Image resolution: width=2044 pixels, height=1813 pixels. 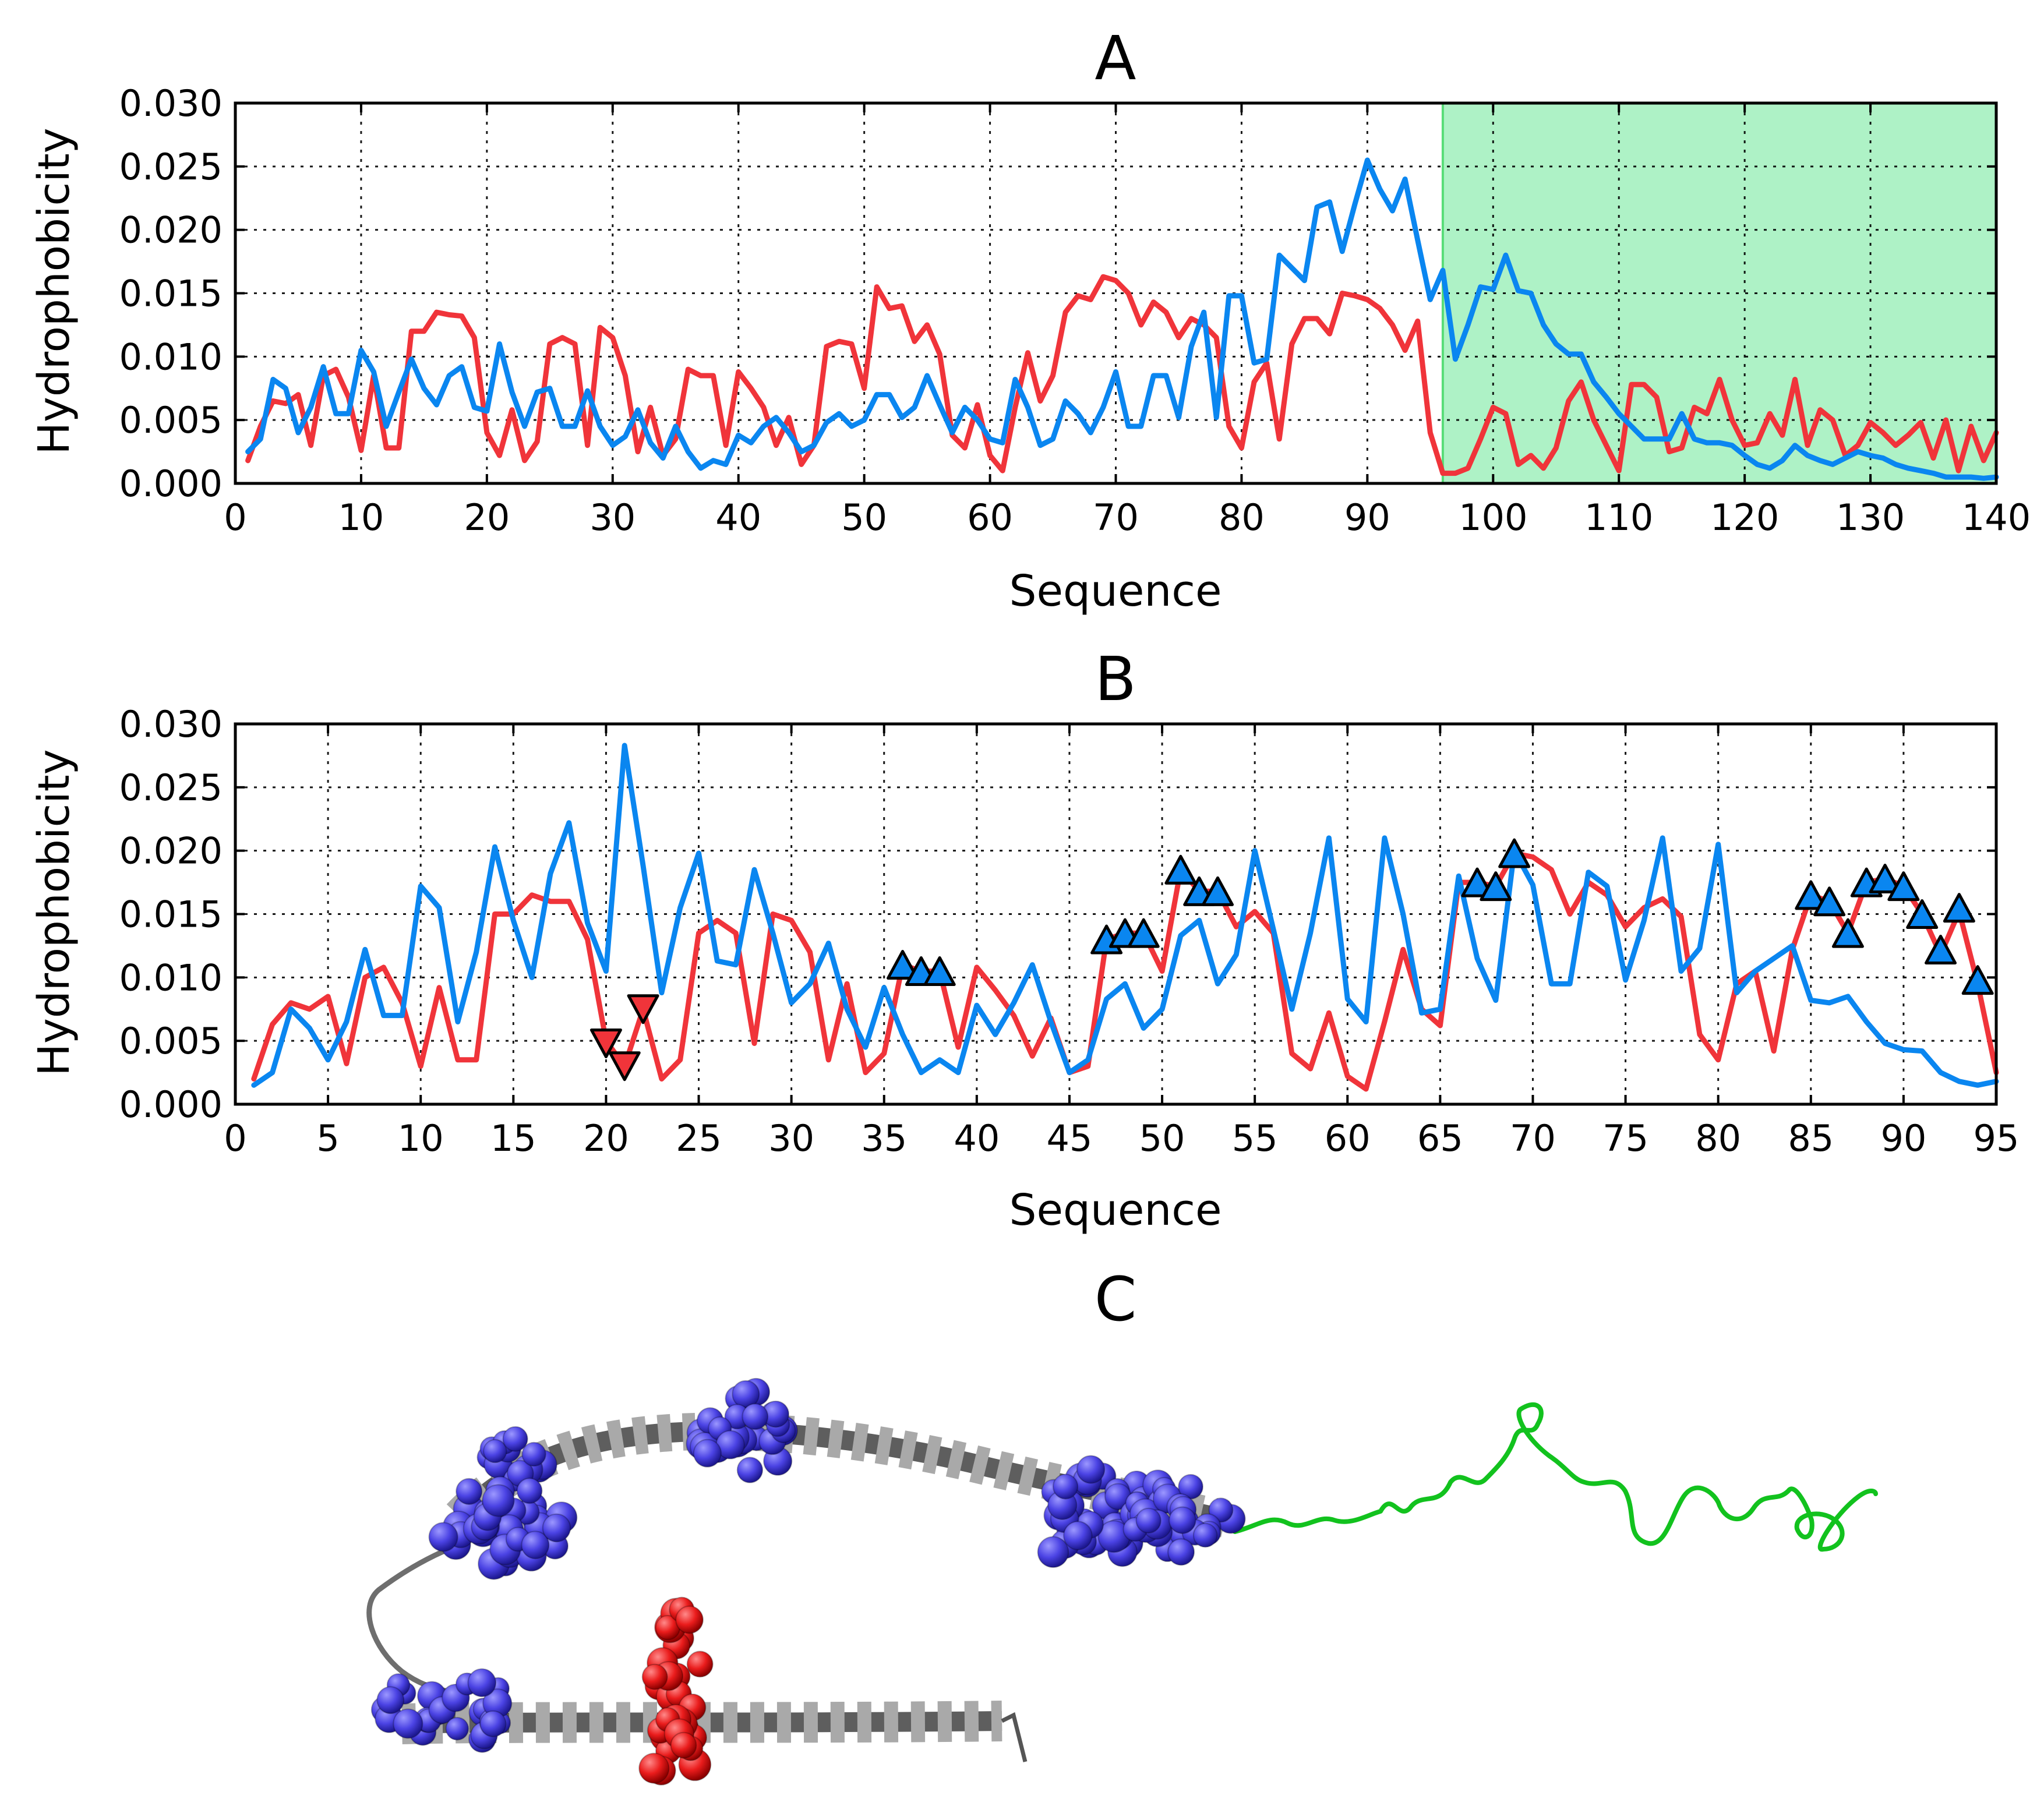 What do you see at coordinates (171, 167) in the screenshot?
I see `panel-a-ytick-label: 0.025` at bounding box center [171, 167].